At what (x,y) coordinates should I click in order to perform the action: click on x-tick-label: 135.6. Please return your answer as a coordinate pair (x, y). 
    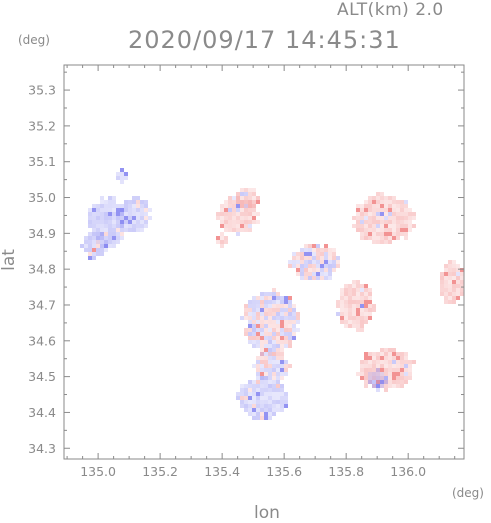
    Looking at the image, I should click on (284, 471).